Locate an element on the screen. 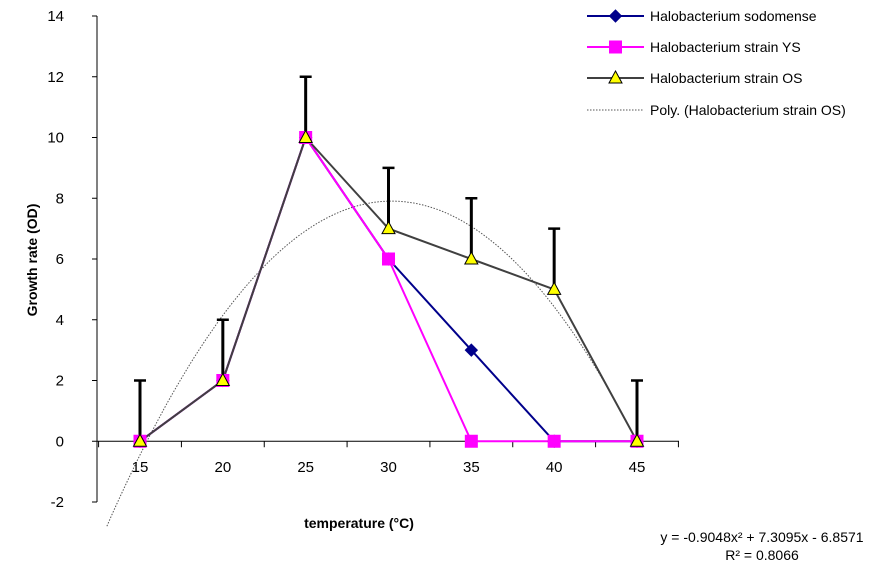 This screenshot has height=565, width=892. x-tick-label: 45 is located at coordinates (637, 467).